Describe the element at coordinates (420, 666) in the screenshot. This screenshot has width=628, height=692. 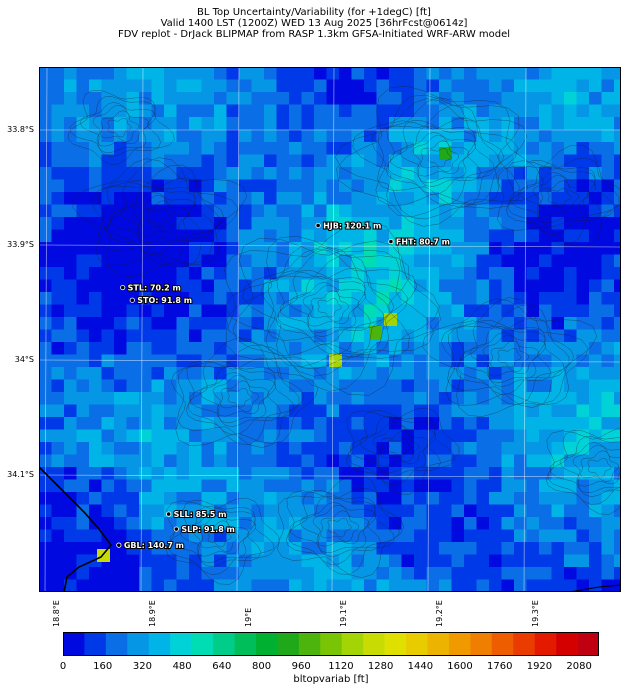
I see `colorbar-tick-label: 1440` at that location.